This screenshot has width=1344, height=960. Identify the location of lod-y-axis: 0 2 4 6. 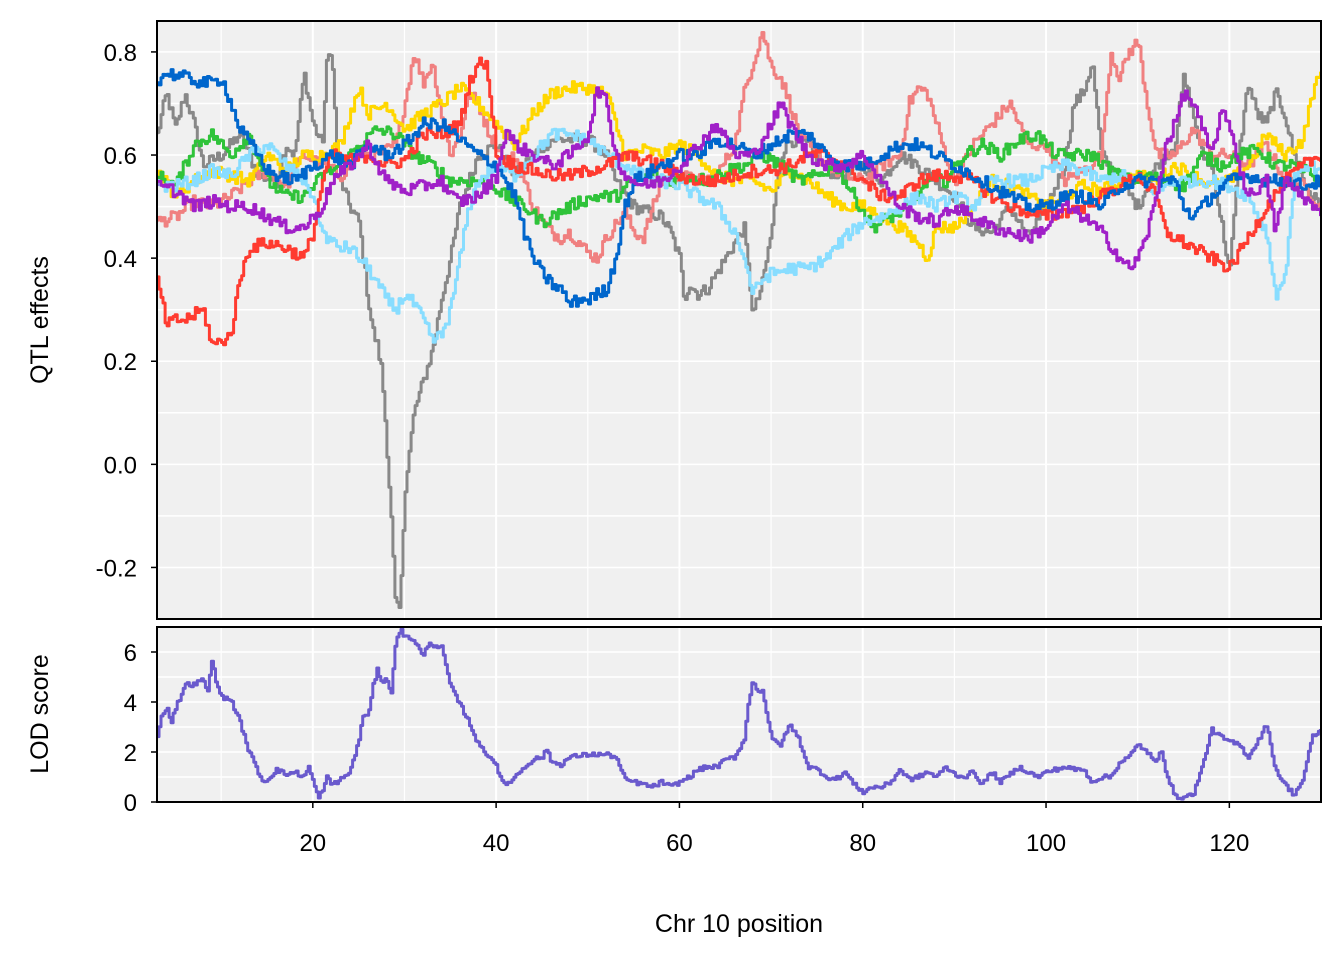
(140, 728).